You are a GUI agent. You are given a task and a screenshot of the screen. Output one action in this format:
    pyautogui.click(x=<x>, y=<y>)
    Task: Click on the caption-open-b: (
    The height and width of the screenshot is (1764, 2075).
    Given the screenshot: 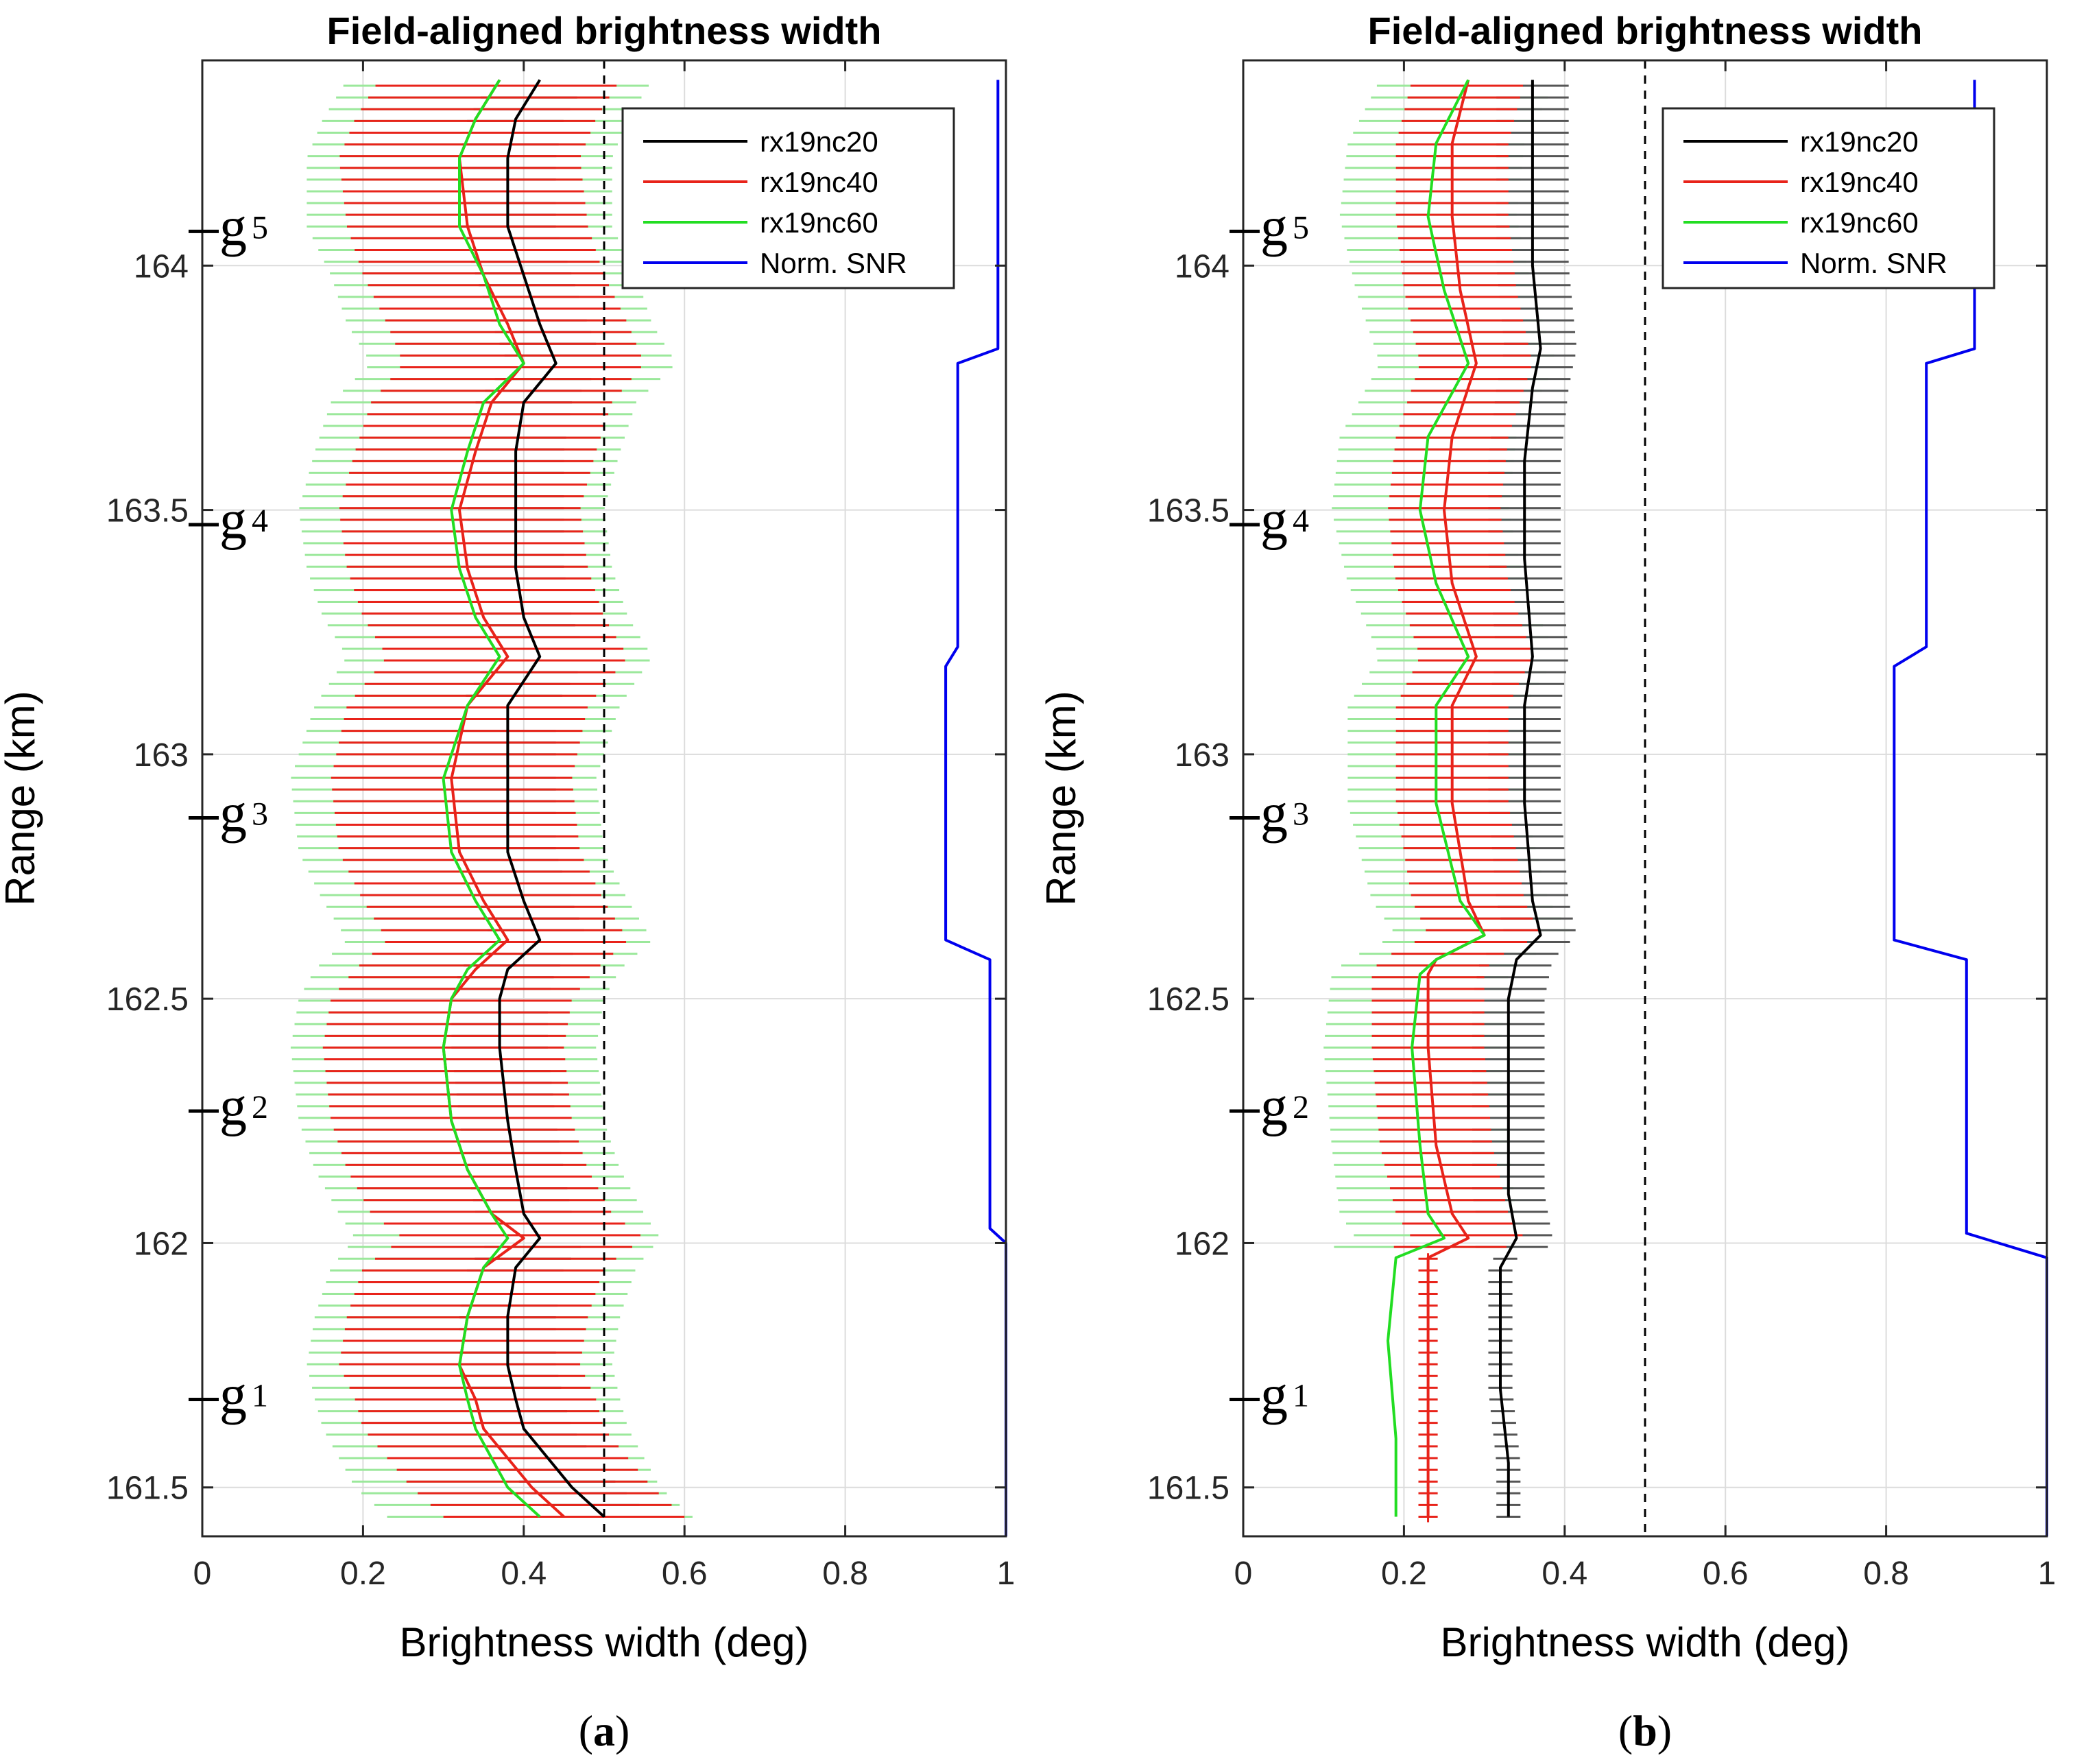 What is the action you would take?
    pyautogui.click(x=1626, y=1731)
    